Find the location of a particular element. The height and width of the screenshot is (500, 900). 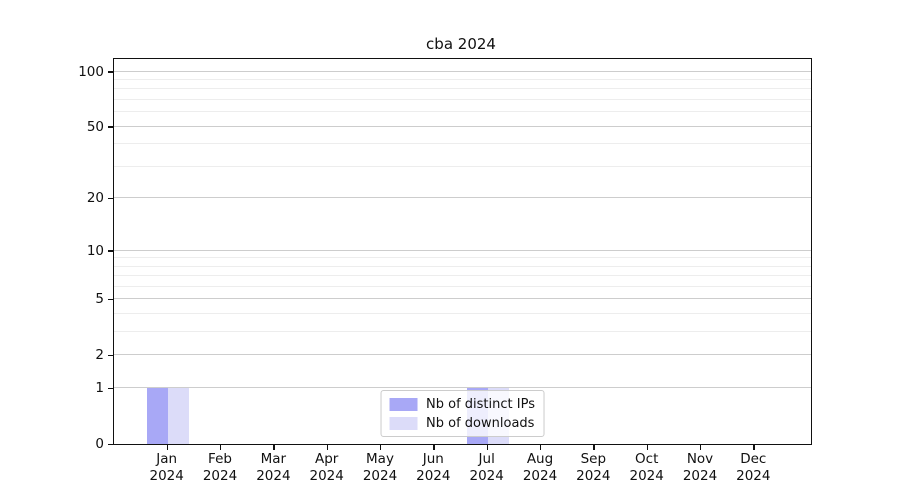

y-tick-label: 50 is located at coordinates (95, 126).